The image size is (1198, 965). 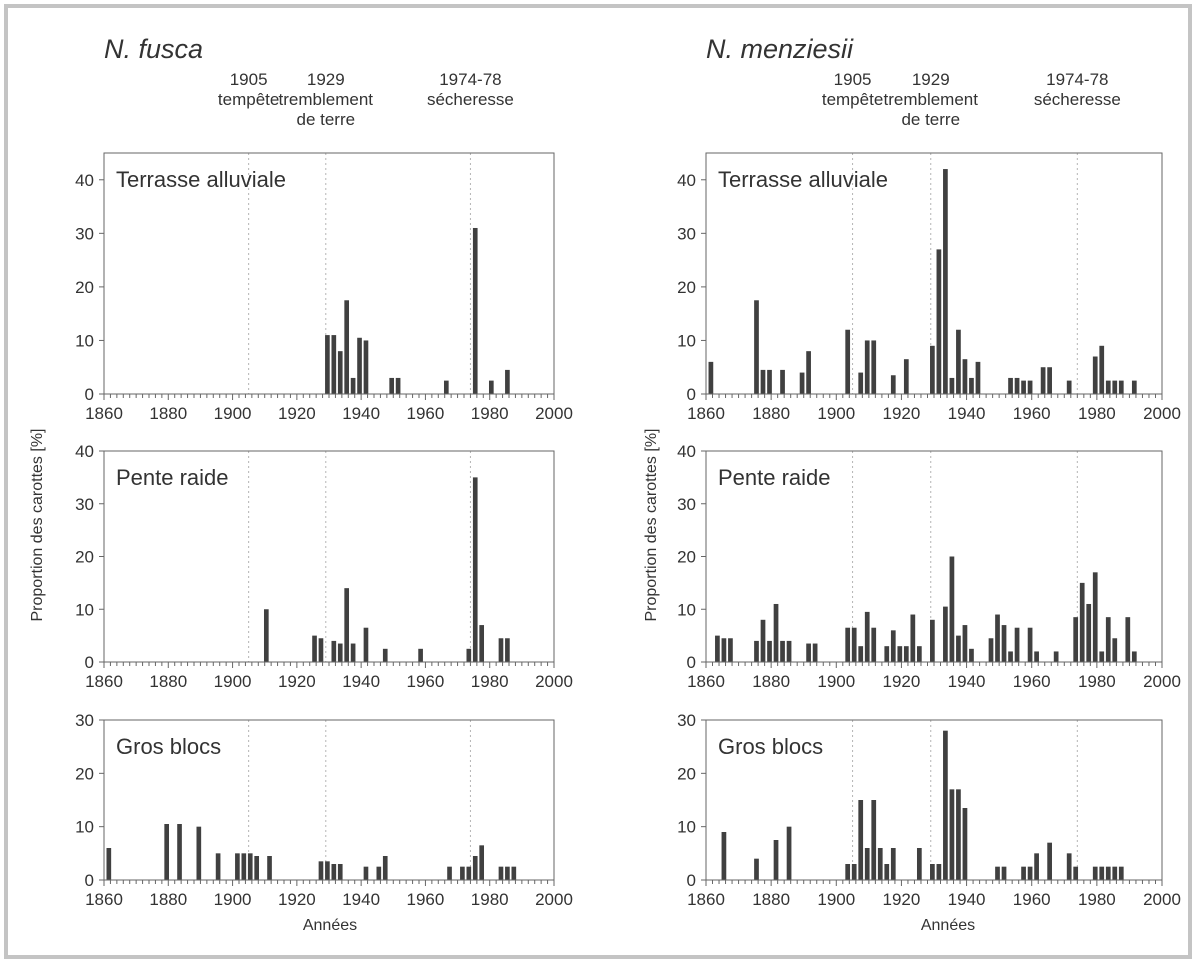 I want to click on event-label-1905: 1905, so click(x=853, y=79).